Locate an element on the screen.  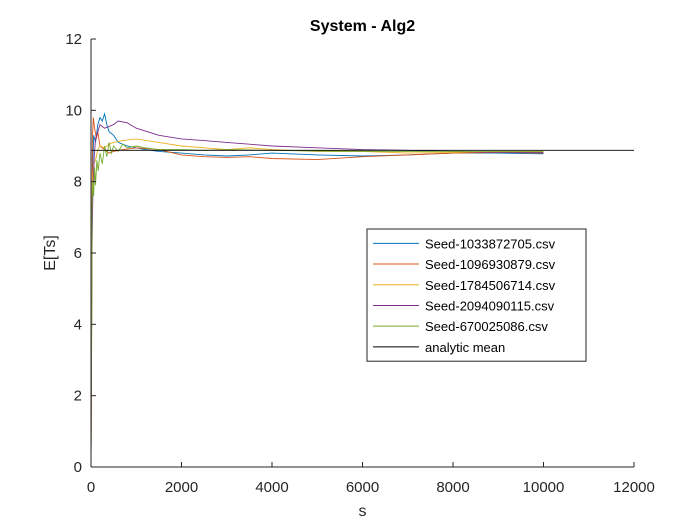
chart-title: System - Alg2 is located at coordinates (362, 26).